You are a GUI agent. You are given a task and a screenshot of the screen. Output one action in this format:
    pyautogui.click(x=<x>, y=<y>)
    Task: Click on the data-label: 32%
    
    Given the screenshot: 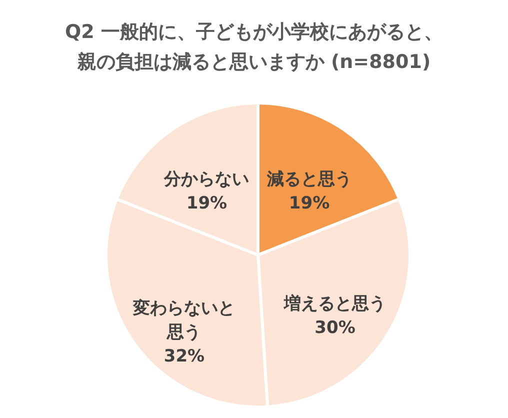 What is the action you would take?
    pyautogui.click(x=184, y=356)
    